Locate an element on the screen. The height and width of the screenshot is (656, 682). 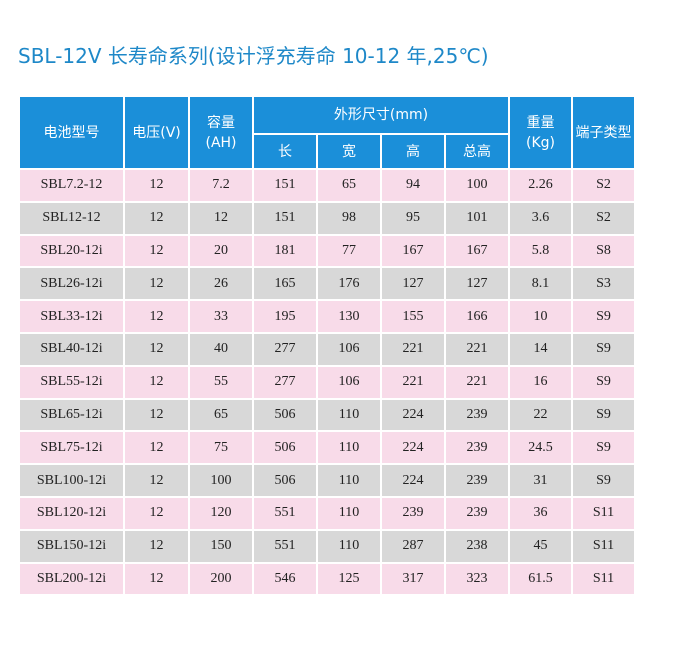
table-row: SBL20-12i 12 20 181 77 167 167 5.8 S8 is located at coordinates (327, 251).